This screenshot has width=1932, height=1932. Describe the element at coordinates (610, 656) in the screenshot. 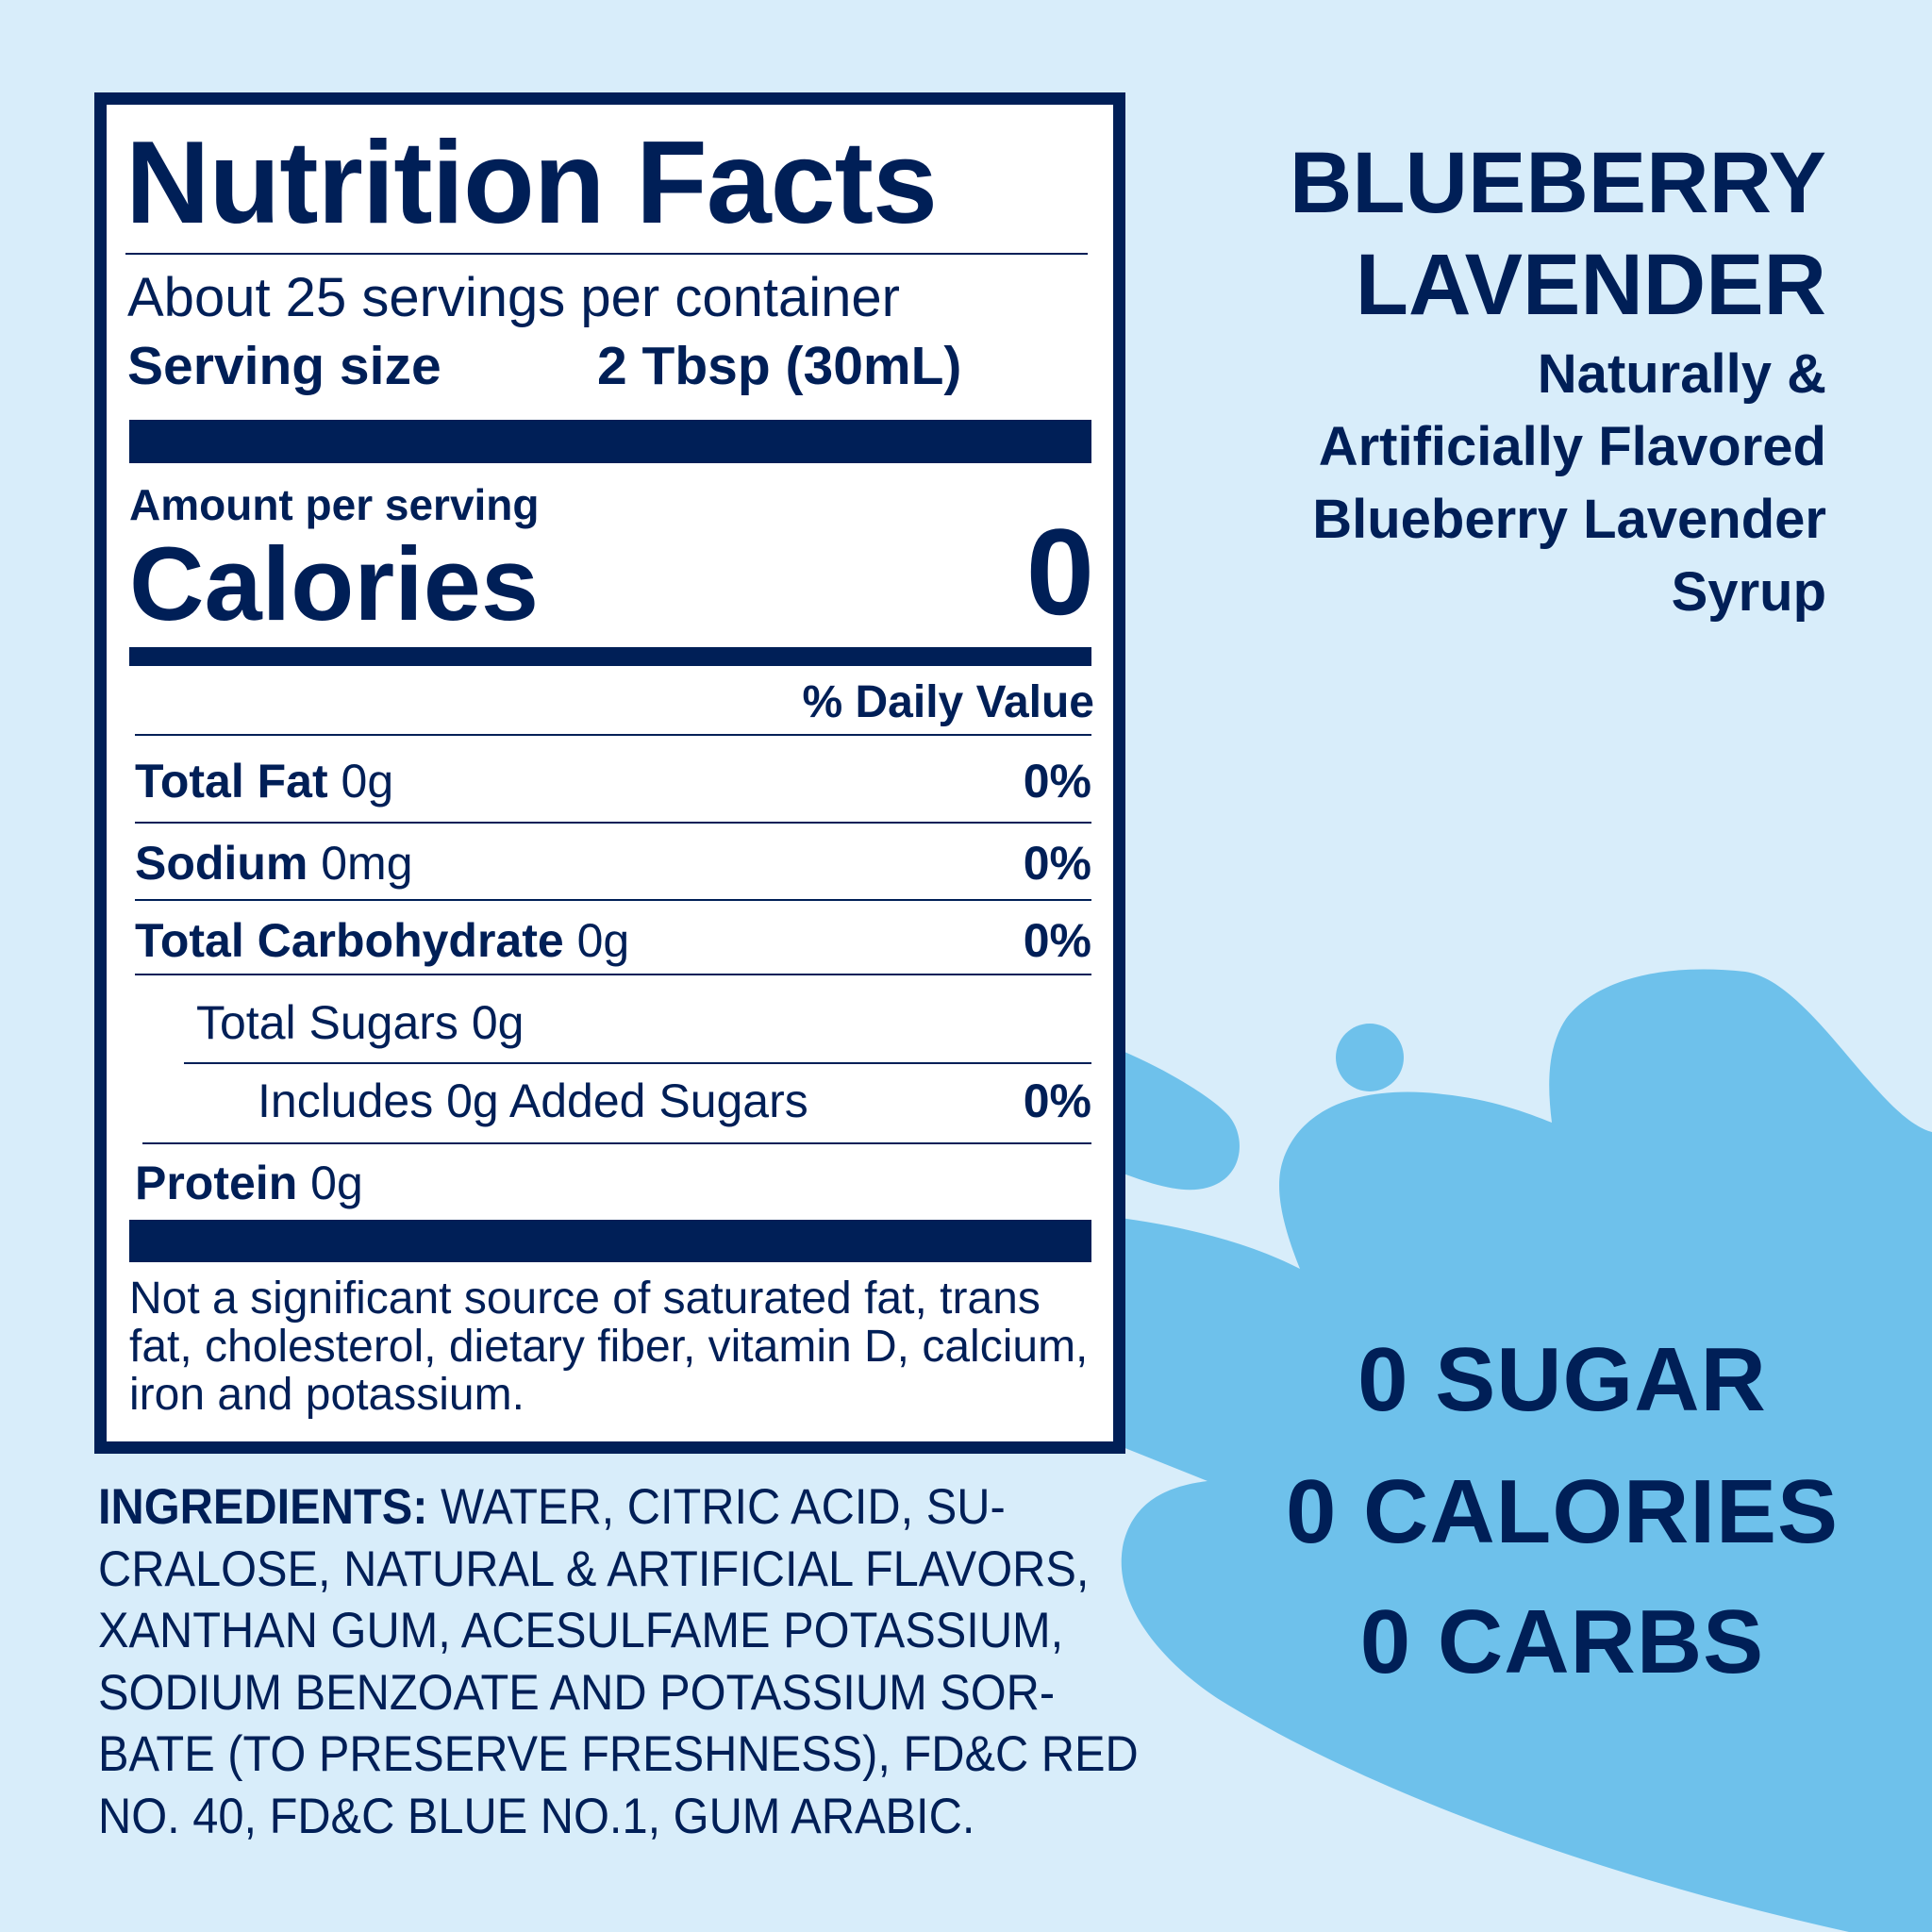

I see `medium-divider` at that location.